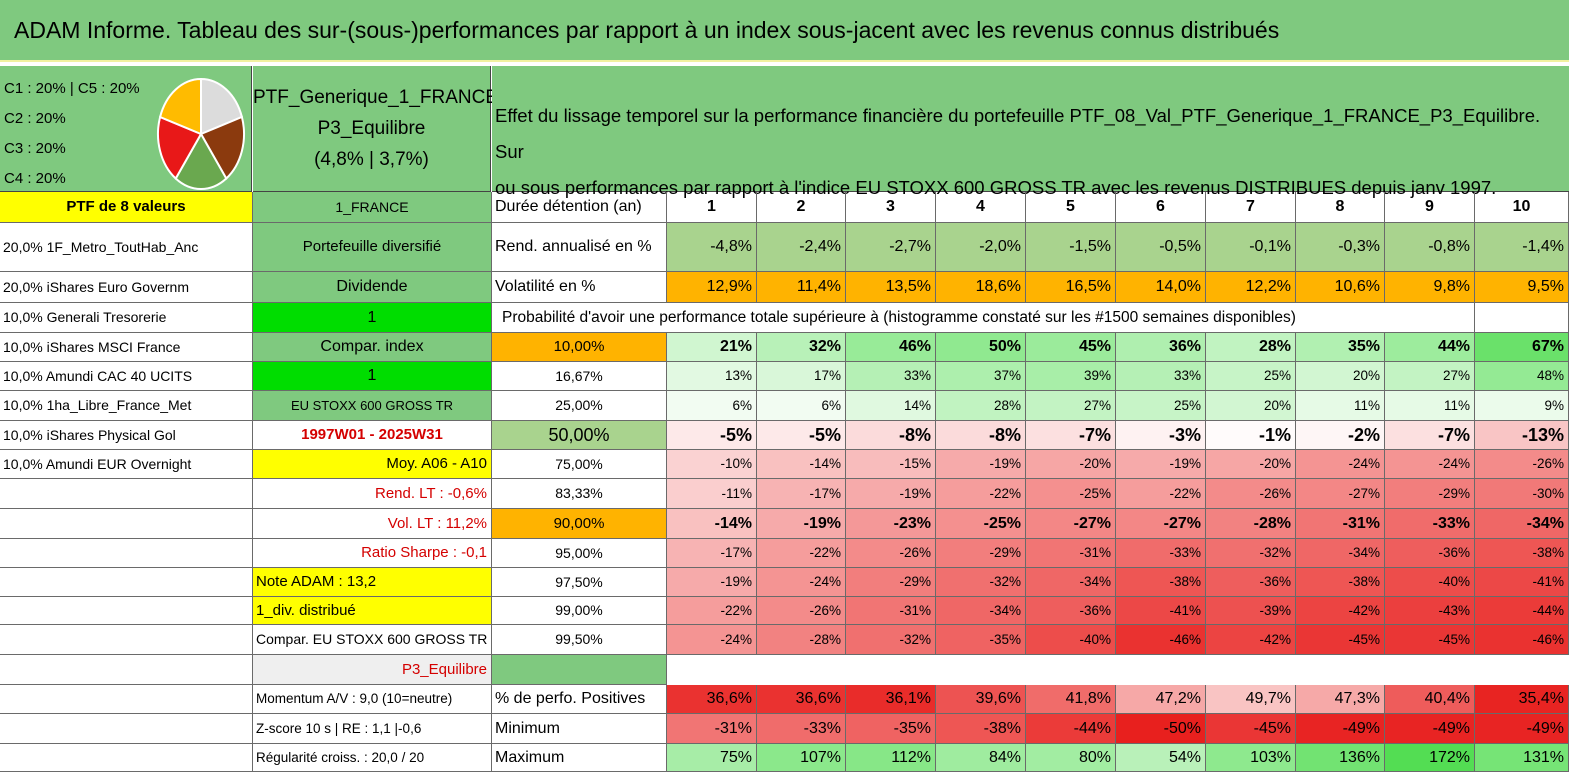  Describe the element at coordinates (1430, 611) in the screenshot. I see `probability-value: -43%` at that location.